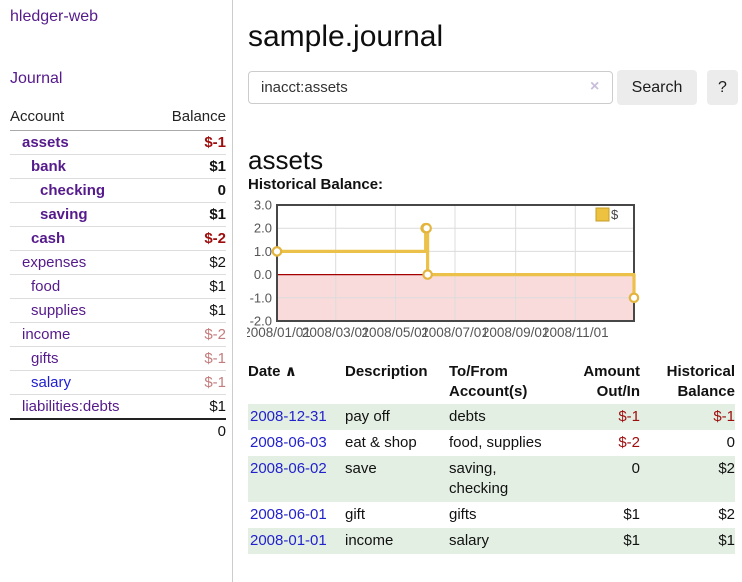 This screenshot has height=582, width=742. What do you see at coordinates (495, 442) in the screenshot?
I see `transaction-accounts: food, supplies` at bounding box center [495, 442].